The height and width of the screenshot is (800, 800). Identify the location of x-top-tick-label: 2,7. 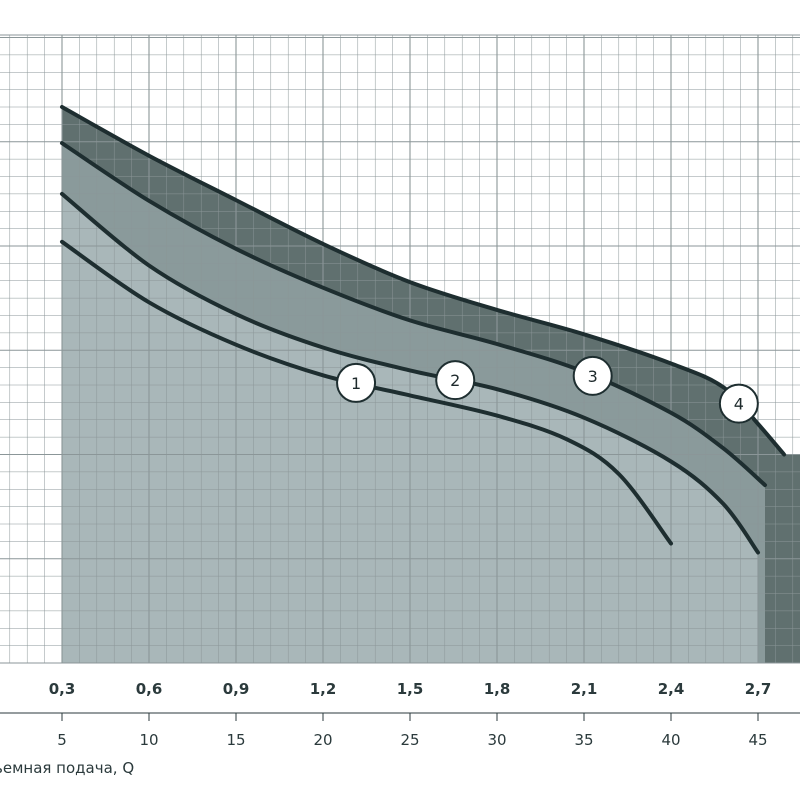
(758, 689).